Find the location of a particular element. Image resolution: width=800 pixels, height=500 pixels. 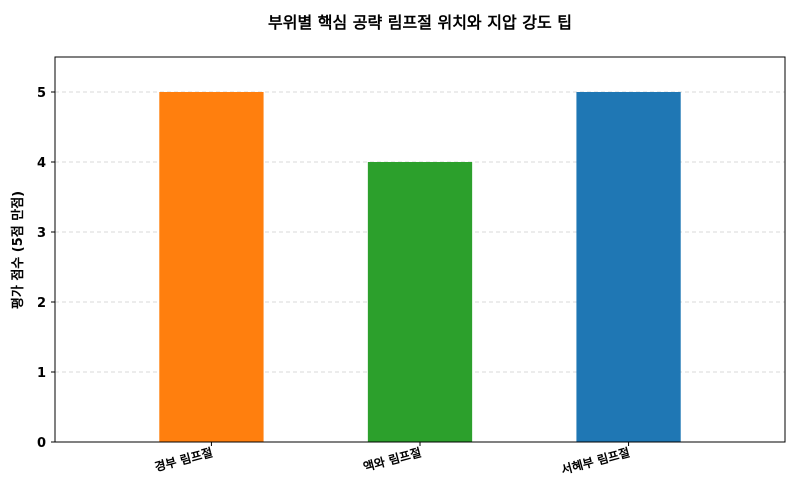

x-tick-label: 경부 림프절 is located at coordinates (183, 459).